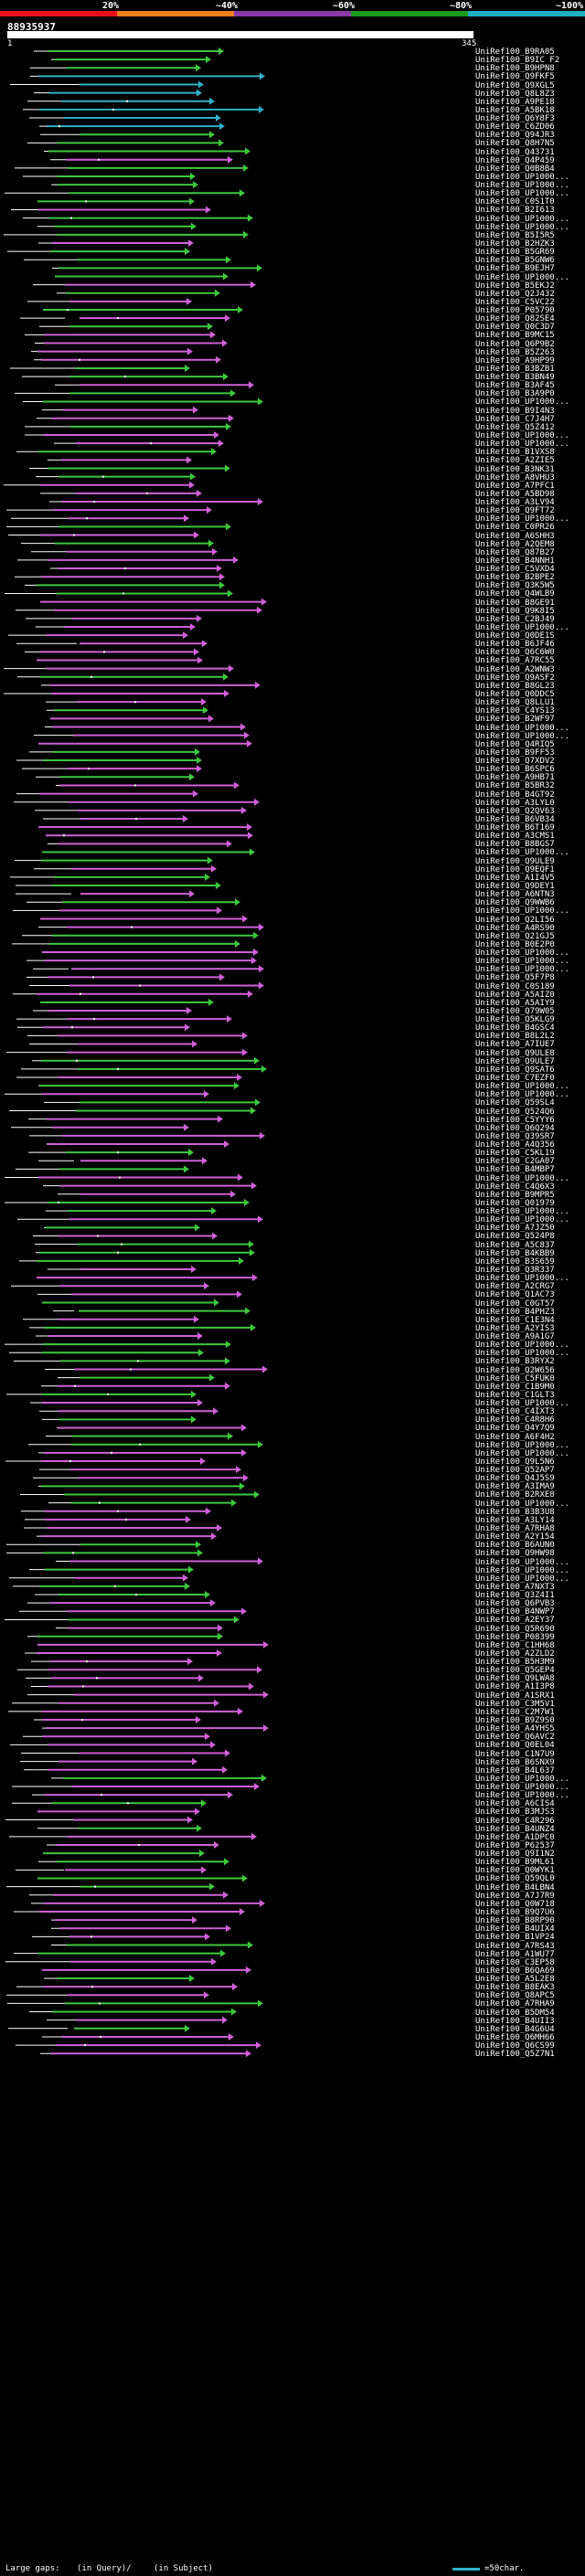 The width and height of the screenshot is (585, 2576). What do you see at coordinates (515, 244) in the screenshot?
I see `hit-label: UniRef100_B2HZK3` at bounding box center [515, 244].